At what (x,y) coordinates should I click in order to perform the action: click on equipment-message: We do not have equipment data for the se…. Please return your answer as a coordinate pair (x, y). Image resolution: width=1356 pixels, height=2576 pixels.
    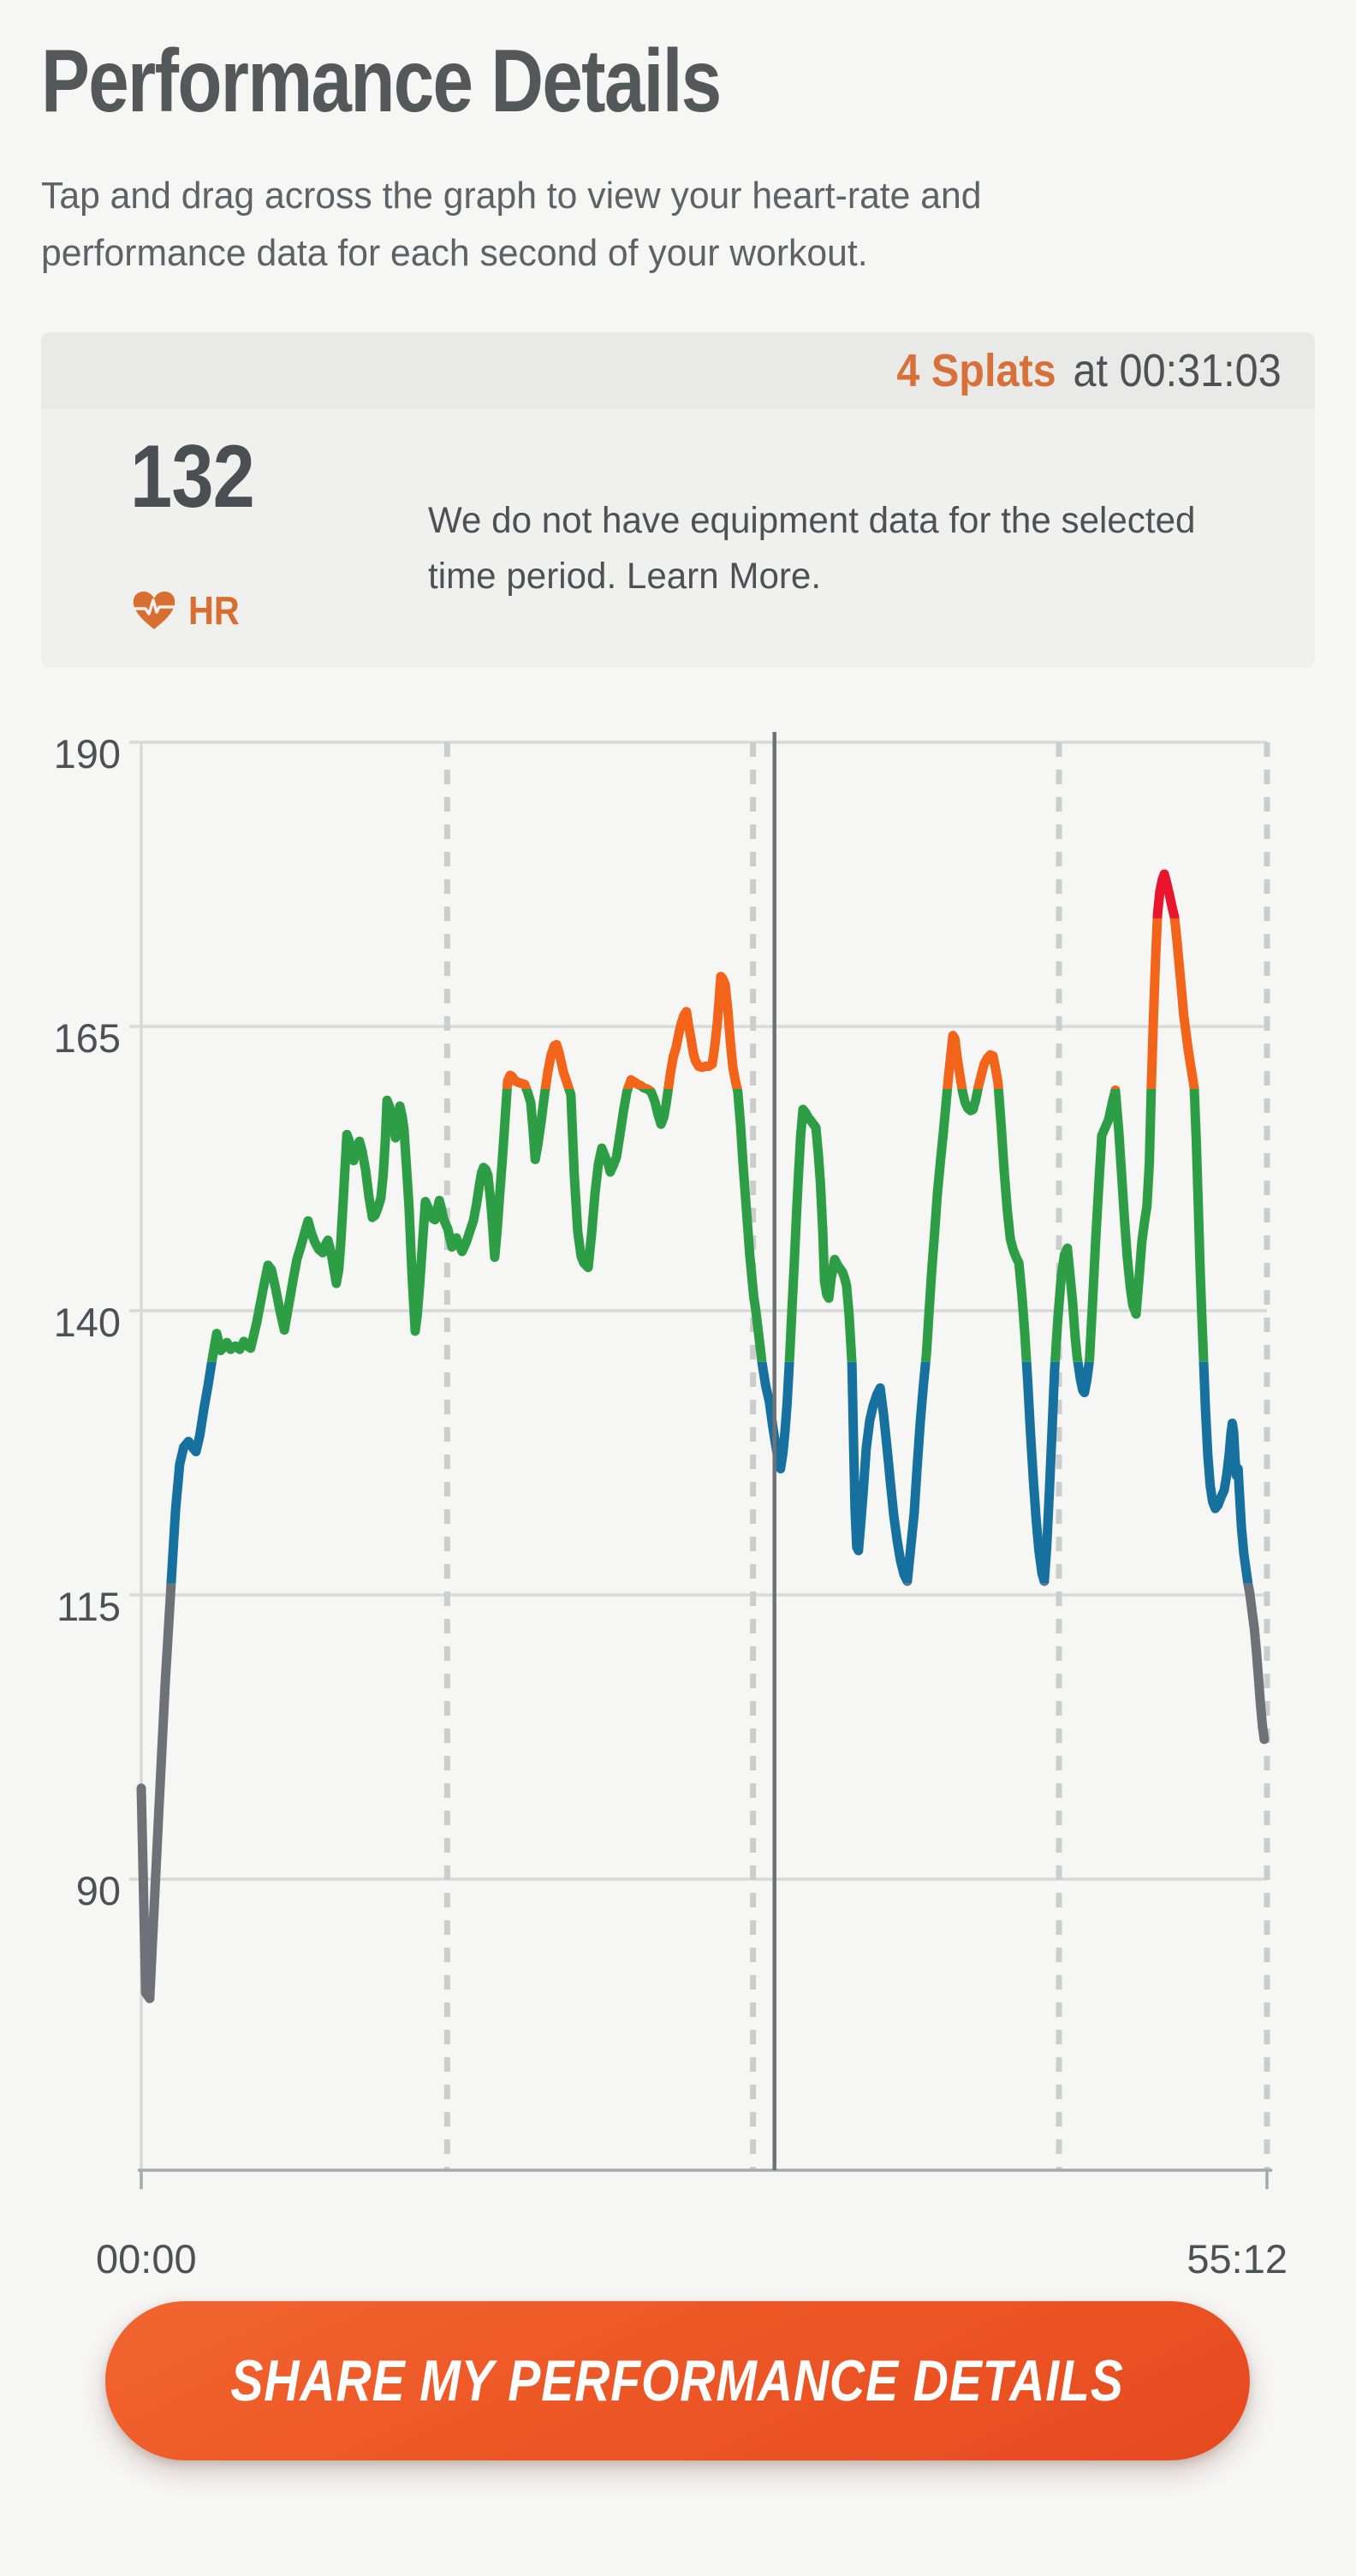
    Looking at the image, I should click on (831, 549).